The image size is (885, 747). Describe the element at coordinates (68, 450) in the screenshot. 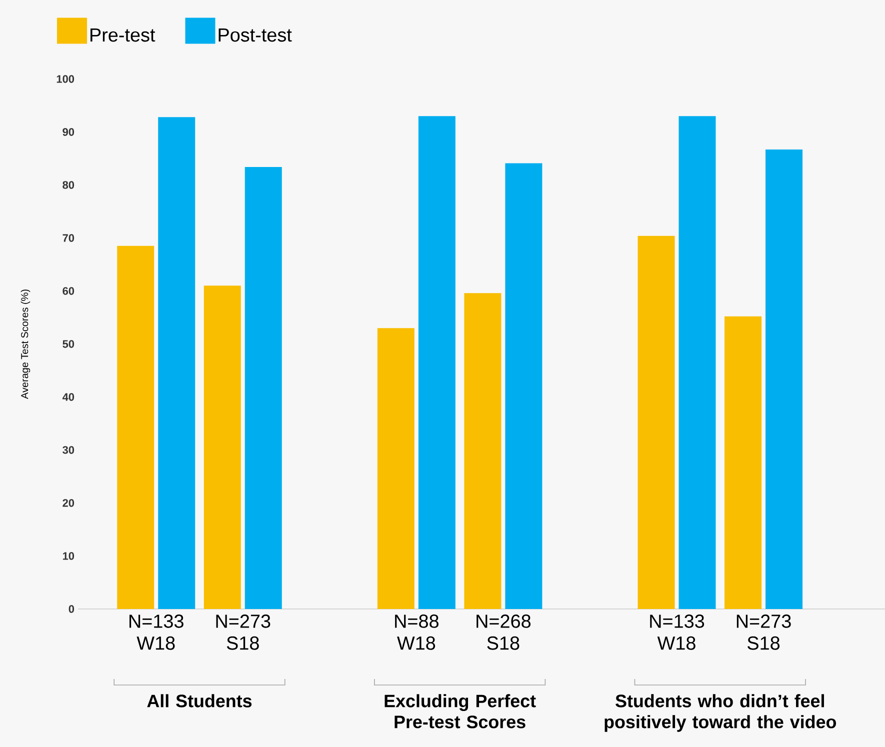

I see `y-tick-label: 30` at that location.